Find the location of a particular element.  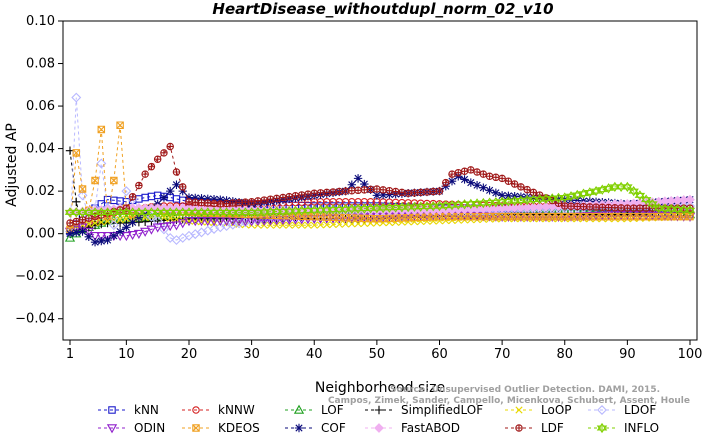

legend-label: kNNW is located at coordinates (236, 410).